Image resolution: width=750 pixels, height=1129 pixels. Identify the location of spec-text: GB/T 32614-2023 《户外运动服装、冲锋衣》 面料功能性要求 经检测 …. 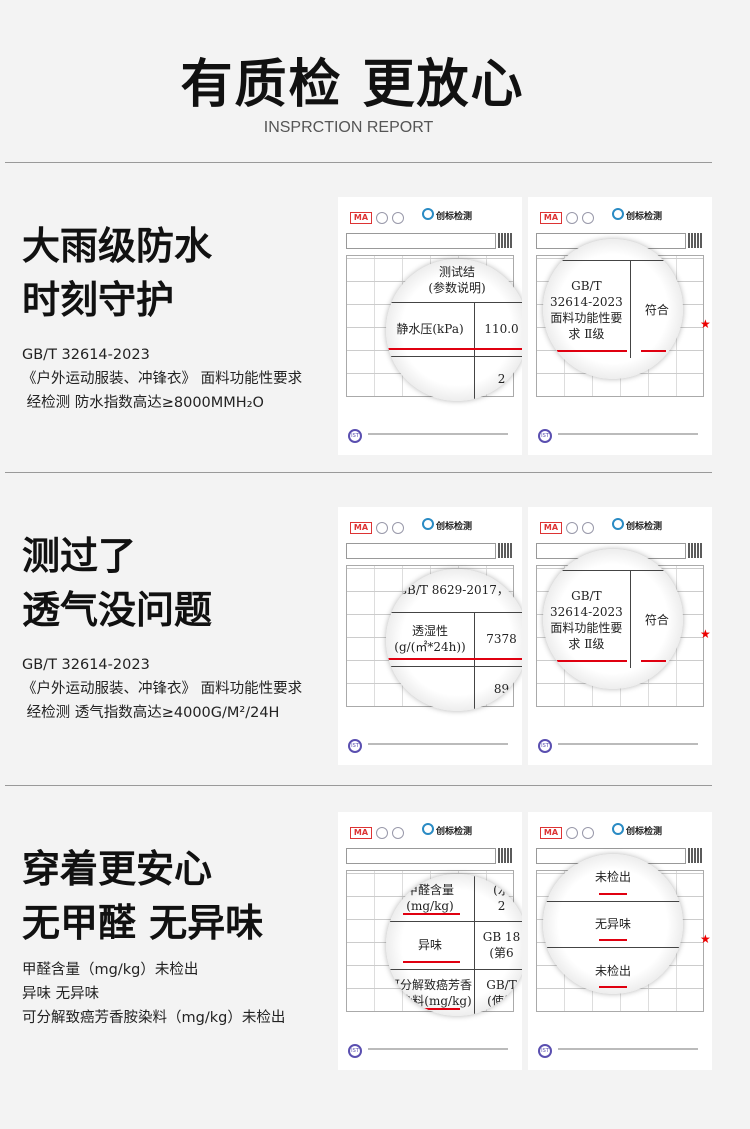
(162, 689).